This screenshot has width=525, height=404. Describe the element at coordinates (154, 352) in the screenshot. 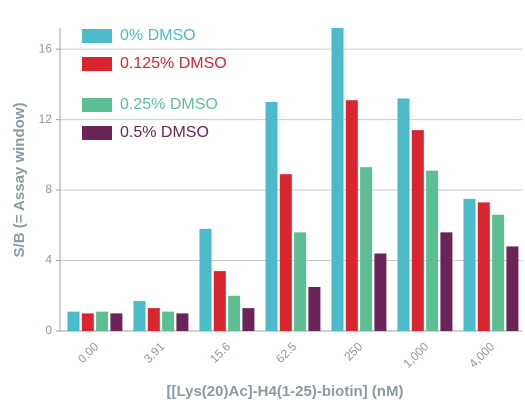

I see `x-tick-label: 3.91` at that location.